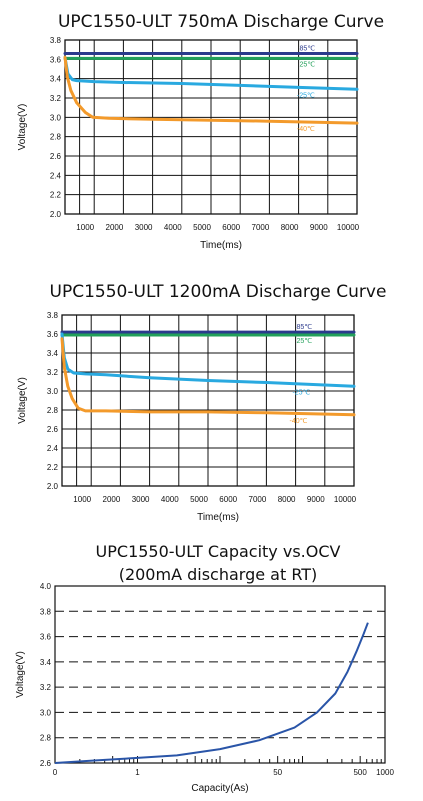 Image resolution: width=423 pixels, height=801 pixels. What do you see at coordinates (46, 586) in the screenshot?
I see `y-tick-label: 4.0` at bounding box center [46, 586].